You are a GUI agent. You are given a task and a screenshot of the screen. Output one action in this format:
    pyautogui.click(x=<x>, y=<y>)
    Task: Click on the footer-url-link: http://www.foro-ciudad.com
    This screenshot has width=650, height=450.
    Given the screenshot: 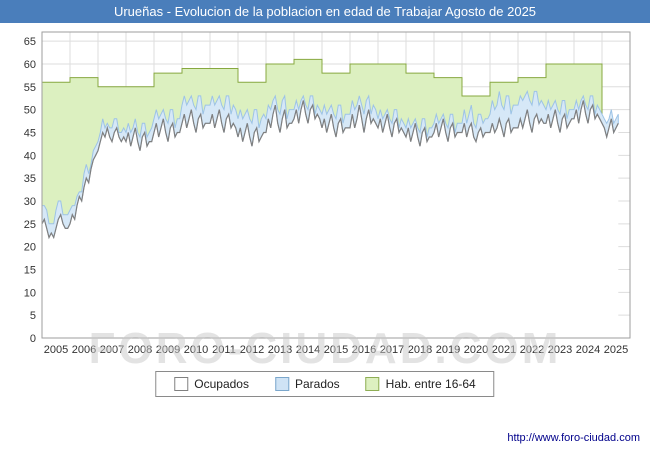 What is the action you would take?
    pyautogui.click(x=573, y=438)
    